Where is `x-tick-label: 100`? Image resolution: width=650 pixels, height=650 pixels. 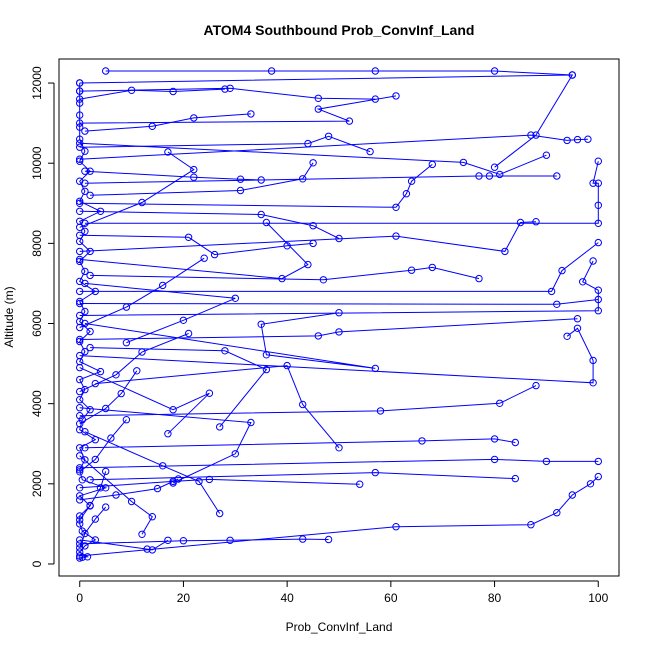 x-tick-label: 100 is located at coordinates (598, 598).